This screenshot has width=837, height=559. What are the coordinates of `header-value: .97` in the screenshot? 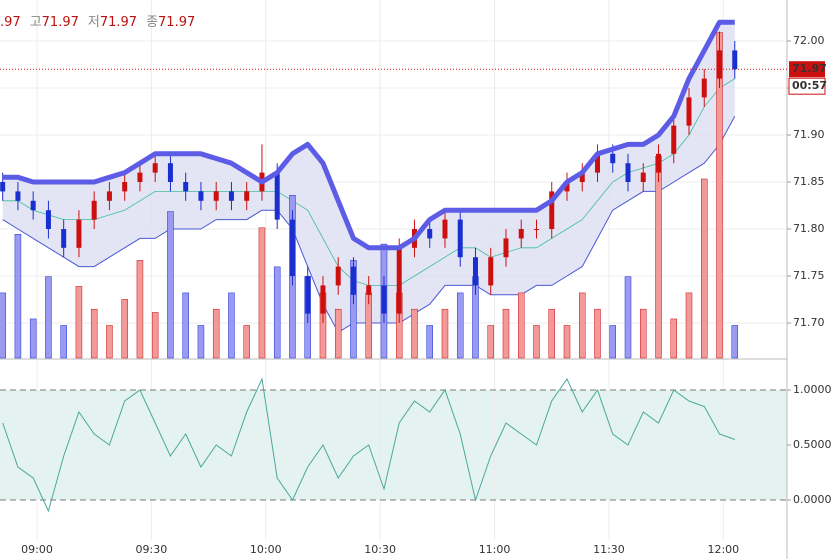 It's located at (10, 22).